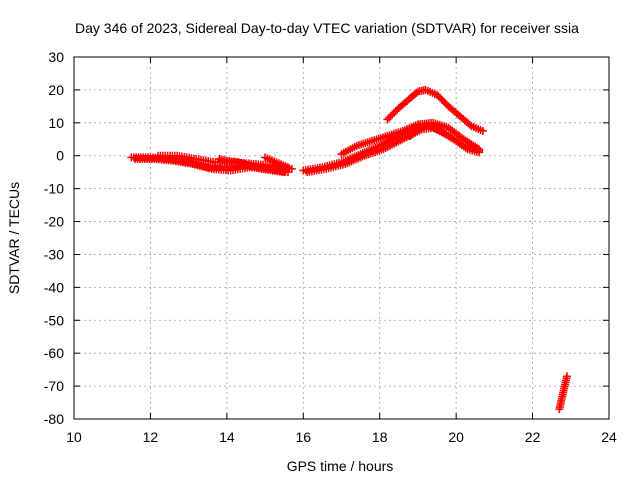 The width and height of the screenshot is (640, 480). What do you see at coordinates (56, 123) in the screenshot?
I see `y-tick-label: 10` at bounding box center [56, 123].